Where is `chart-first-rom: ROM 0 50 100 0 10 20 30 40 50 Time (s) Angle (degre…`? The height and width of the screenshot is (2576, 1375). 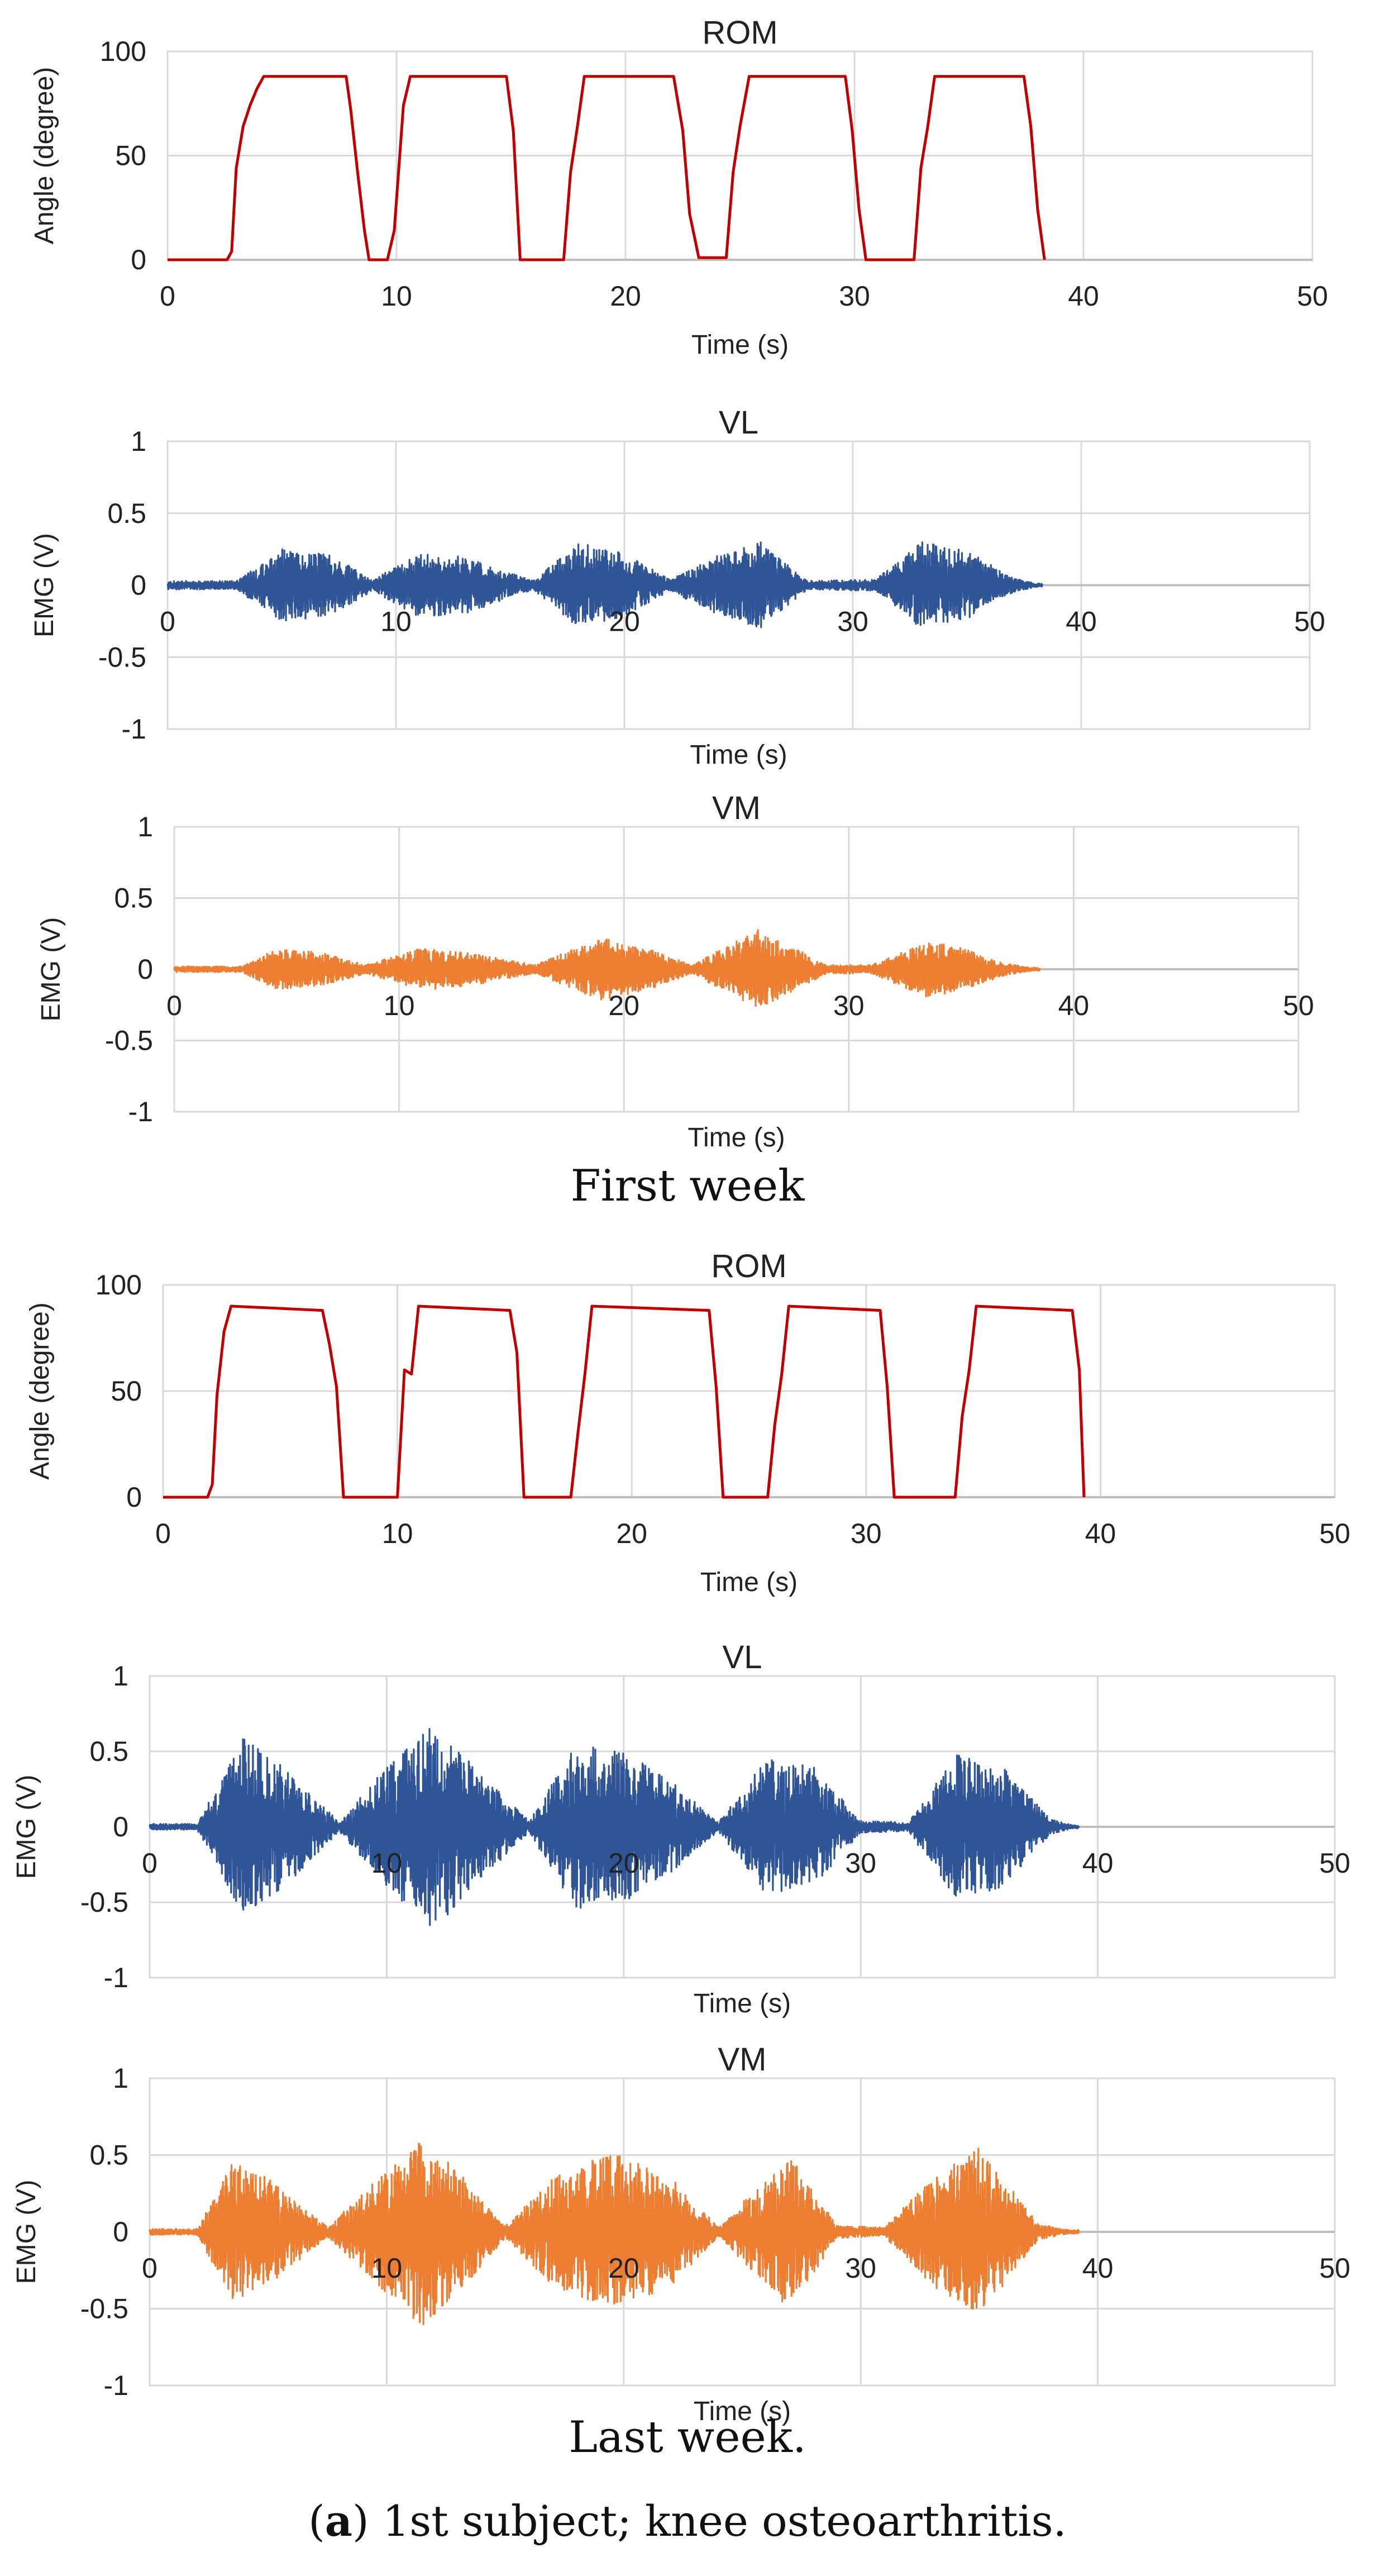
chart-first-rom: ROM 0 50 100 0 10 20 30 40 50 Time (s) Angle (degre… is located at coordinates (679, 187).